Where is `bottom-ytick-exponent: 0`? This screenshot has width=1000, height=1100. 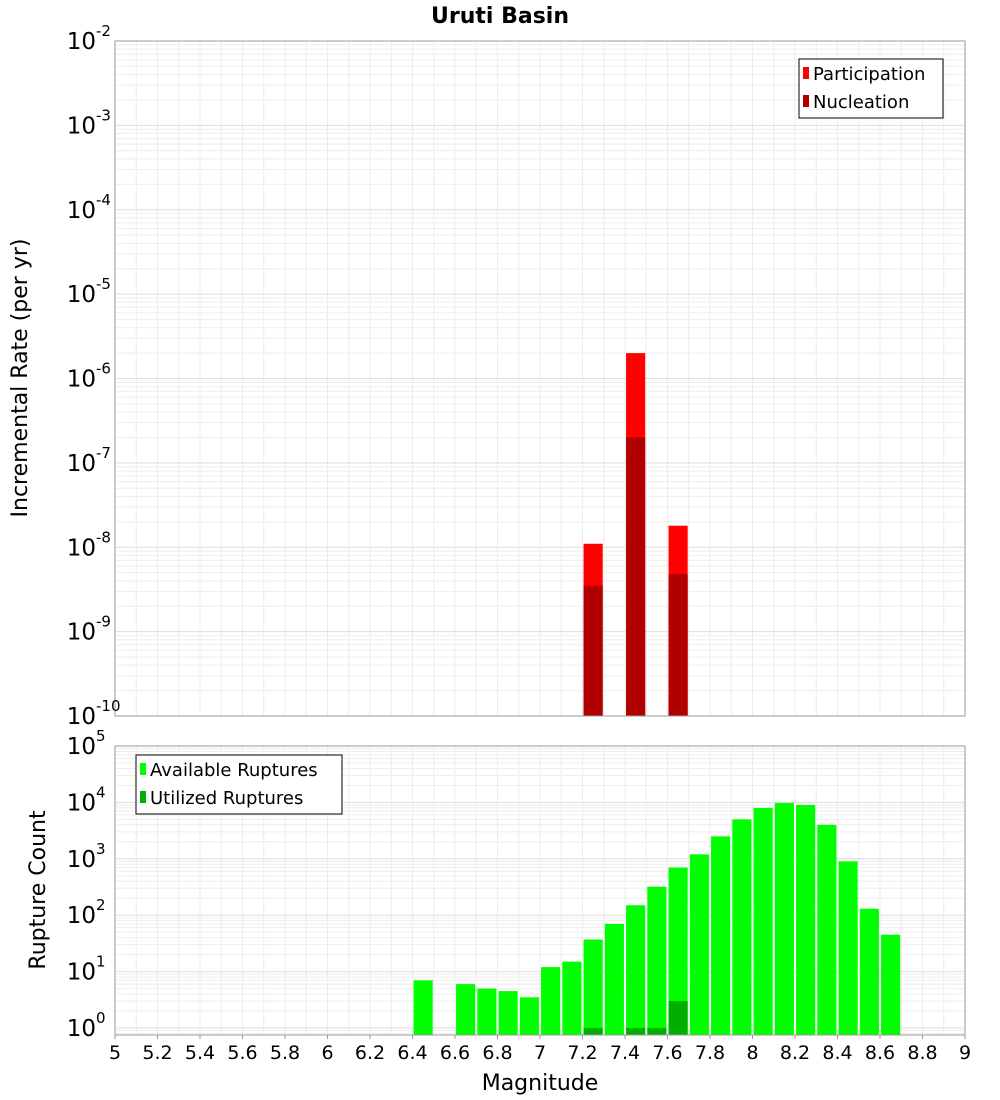 bottom-ytick-exponent: 0 is located at coordinates (101, 1018).